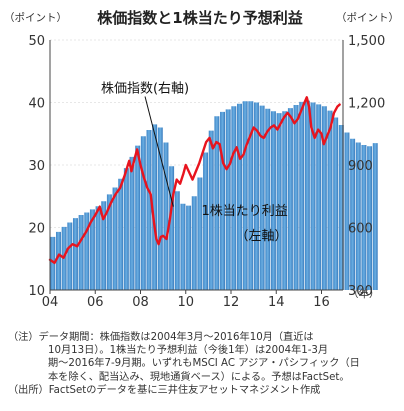 The image size is (404, 411). I want to click on x-tick-label: 10, so click(185, 302).